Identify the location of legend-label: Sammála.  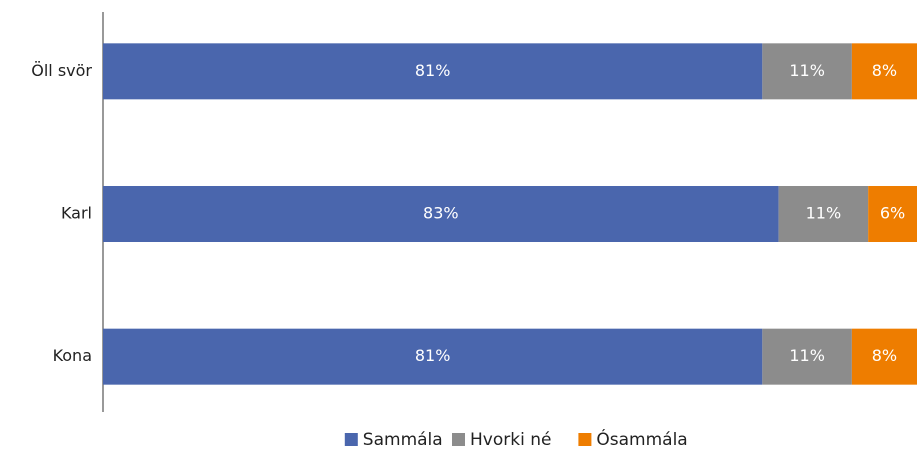
(403, 440).